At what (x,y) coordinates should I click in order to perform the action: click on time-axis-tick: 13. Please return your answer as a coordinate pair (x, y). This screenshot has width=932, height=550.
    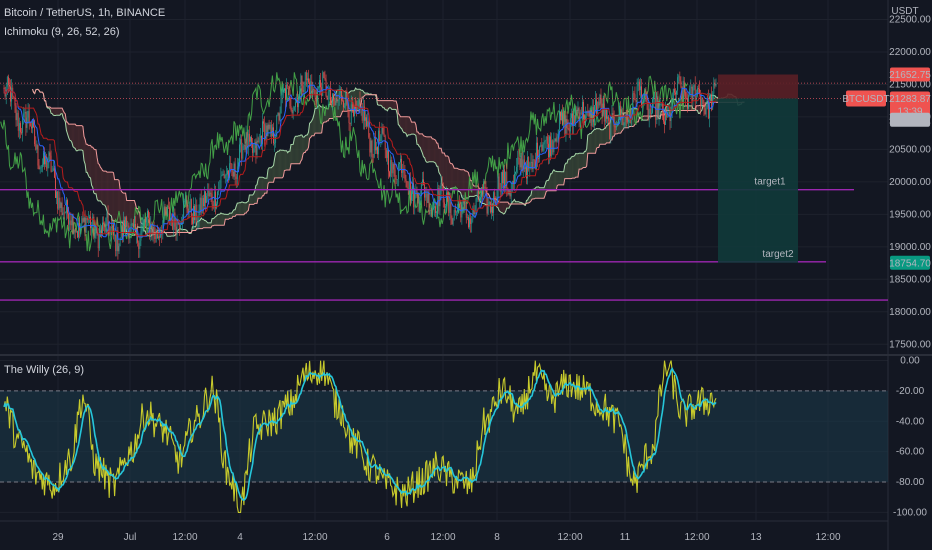
    Looking at the image, I should click on (756, 537).